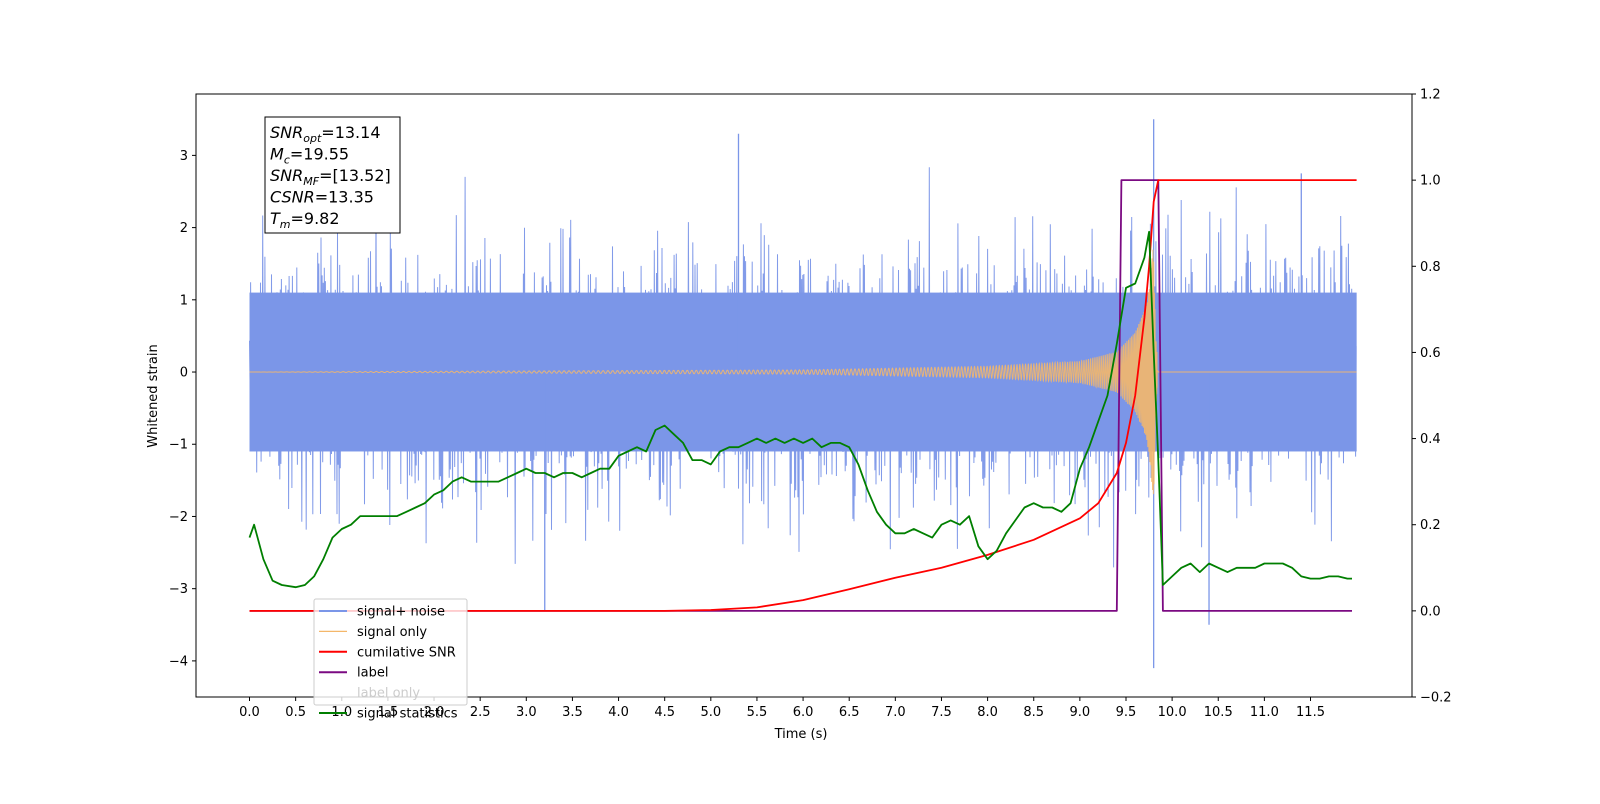 The height and width of the screenshot is (804, 1600). I want to click on x-tick-label: 4.0, so click(618, 712).